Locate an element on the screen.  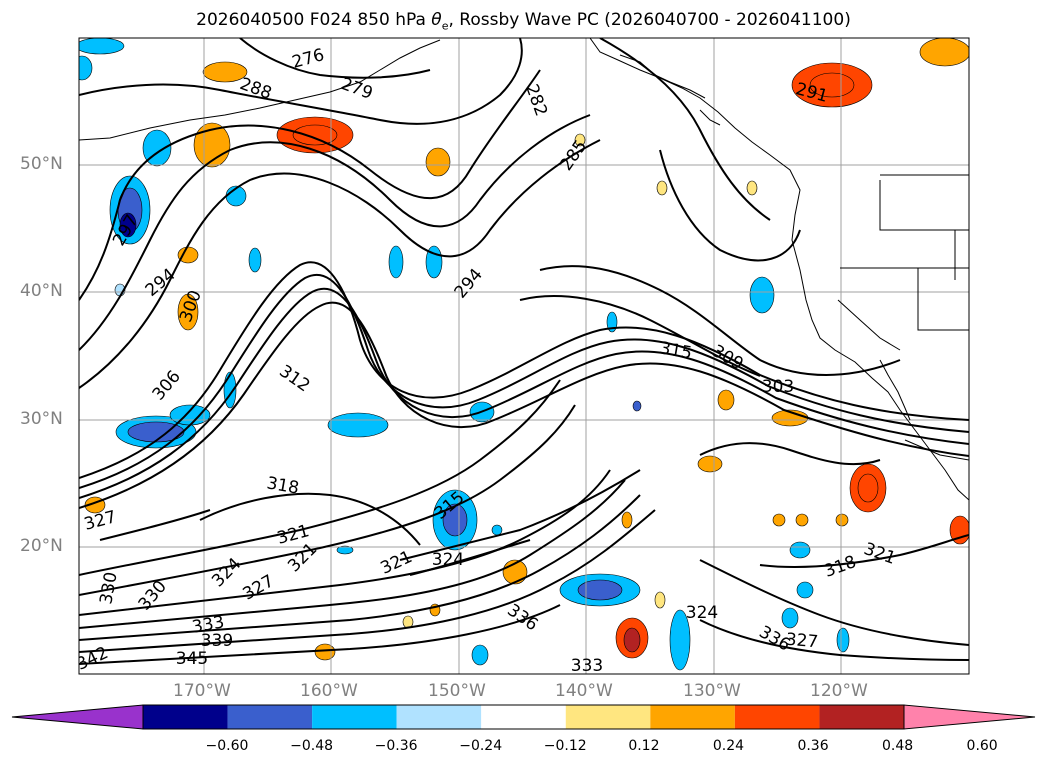
colorbar-tick: 0.60 is located at coordinates (982, 746).